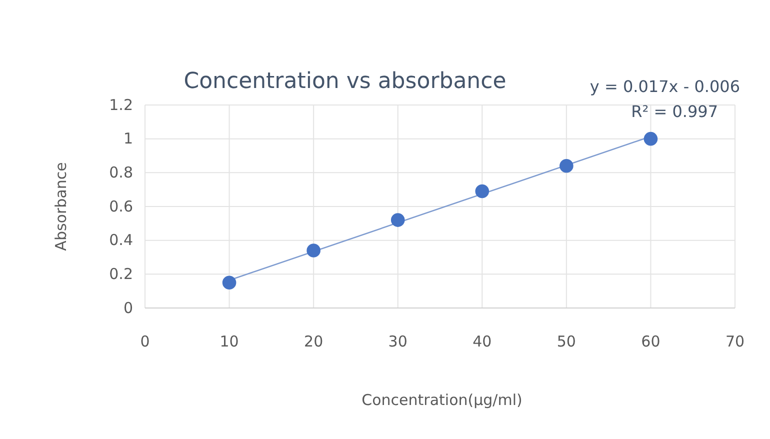 The image size is (770, 439). What do you see at coordinates (665, 86) in the screenshot?
I see `text: y = 0.017x - 0.006` at bounding box center [665, 86].